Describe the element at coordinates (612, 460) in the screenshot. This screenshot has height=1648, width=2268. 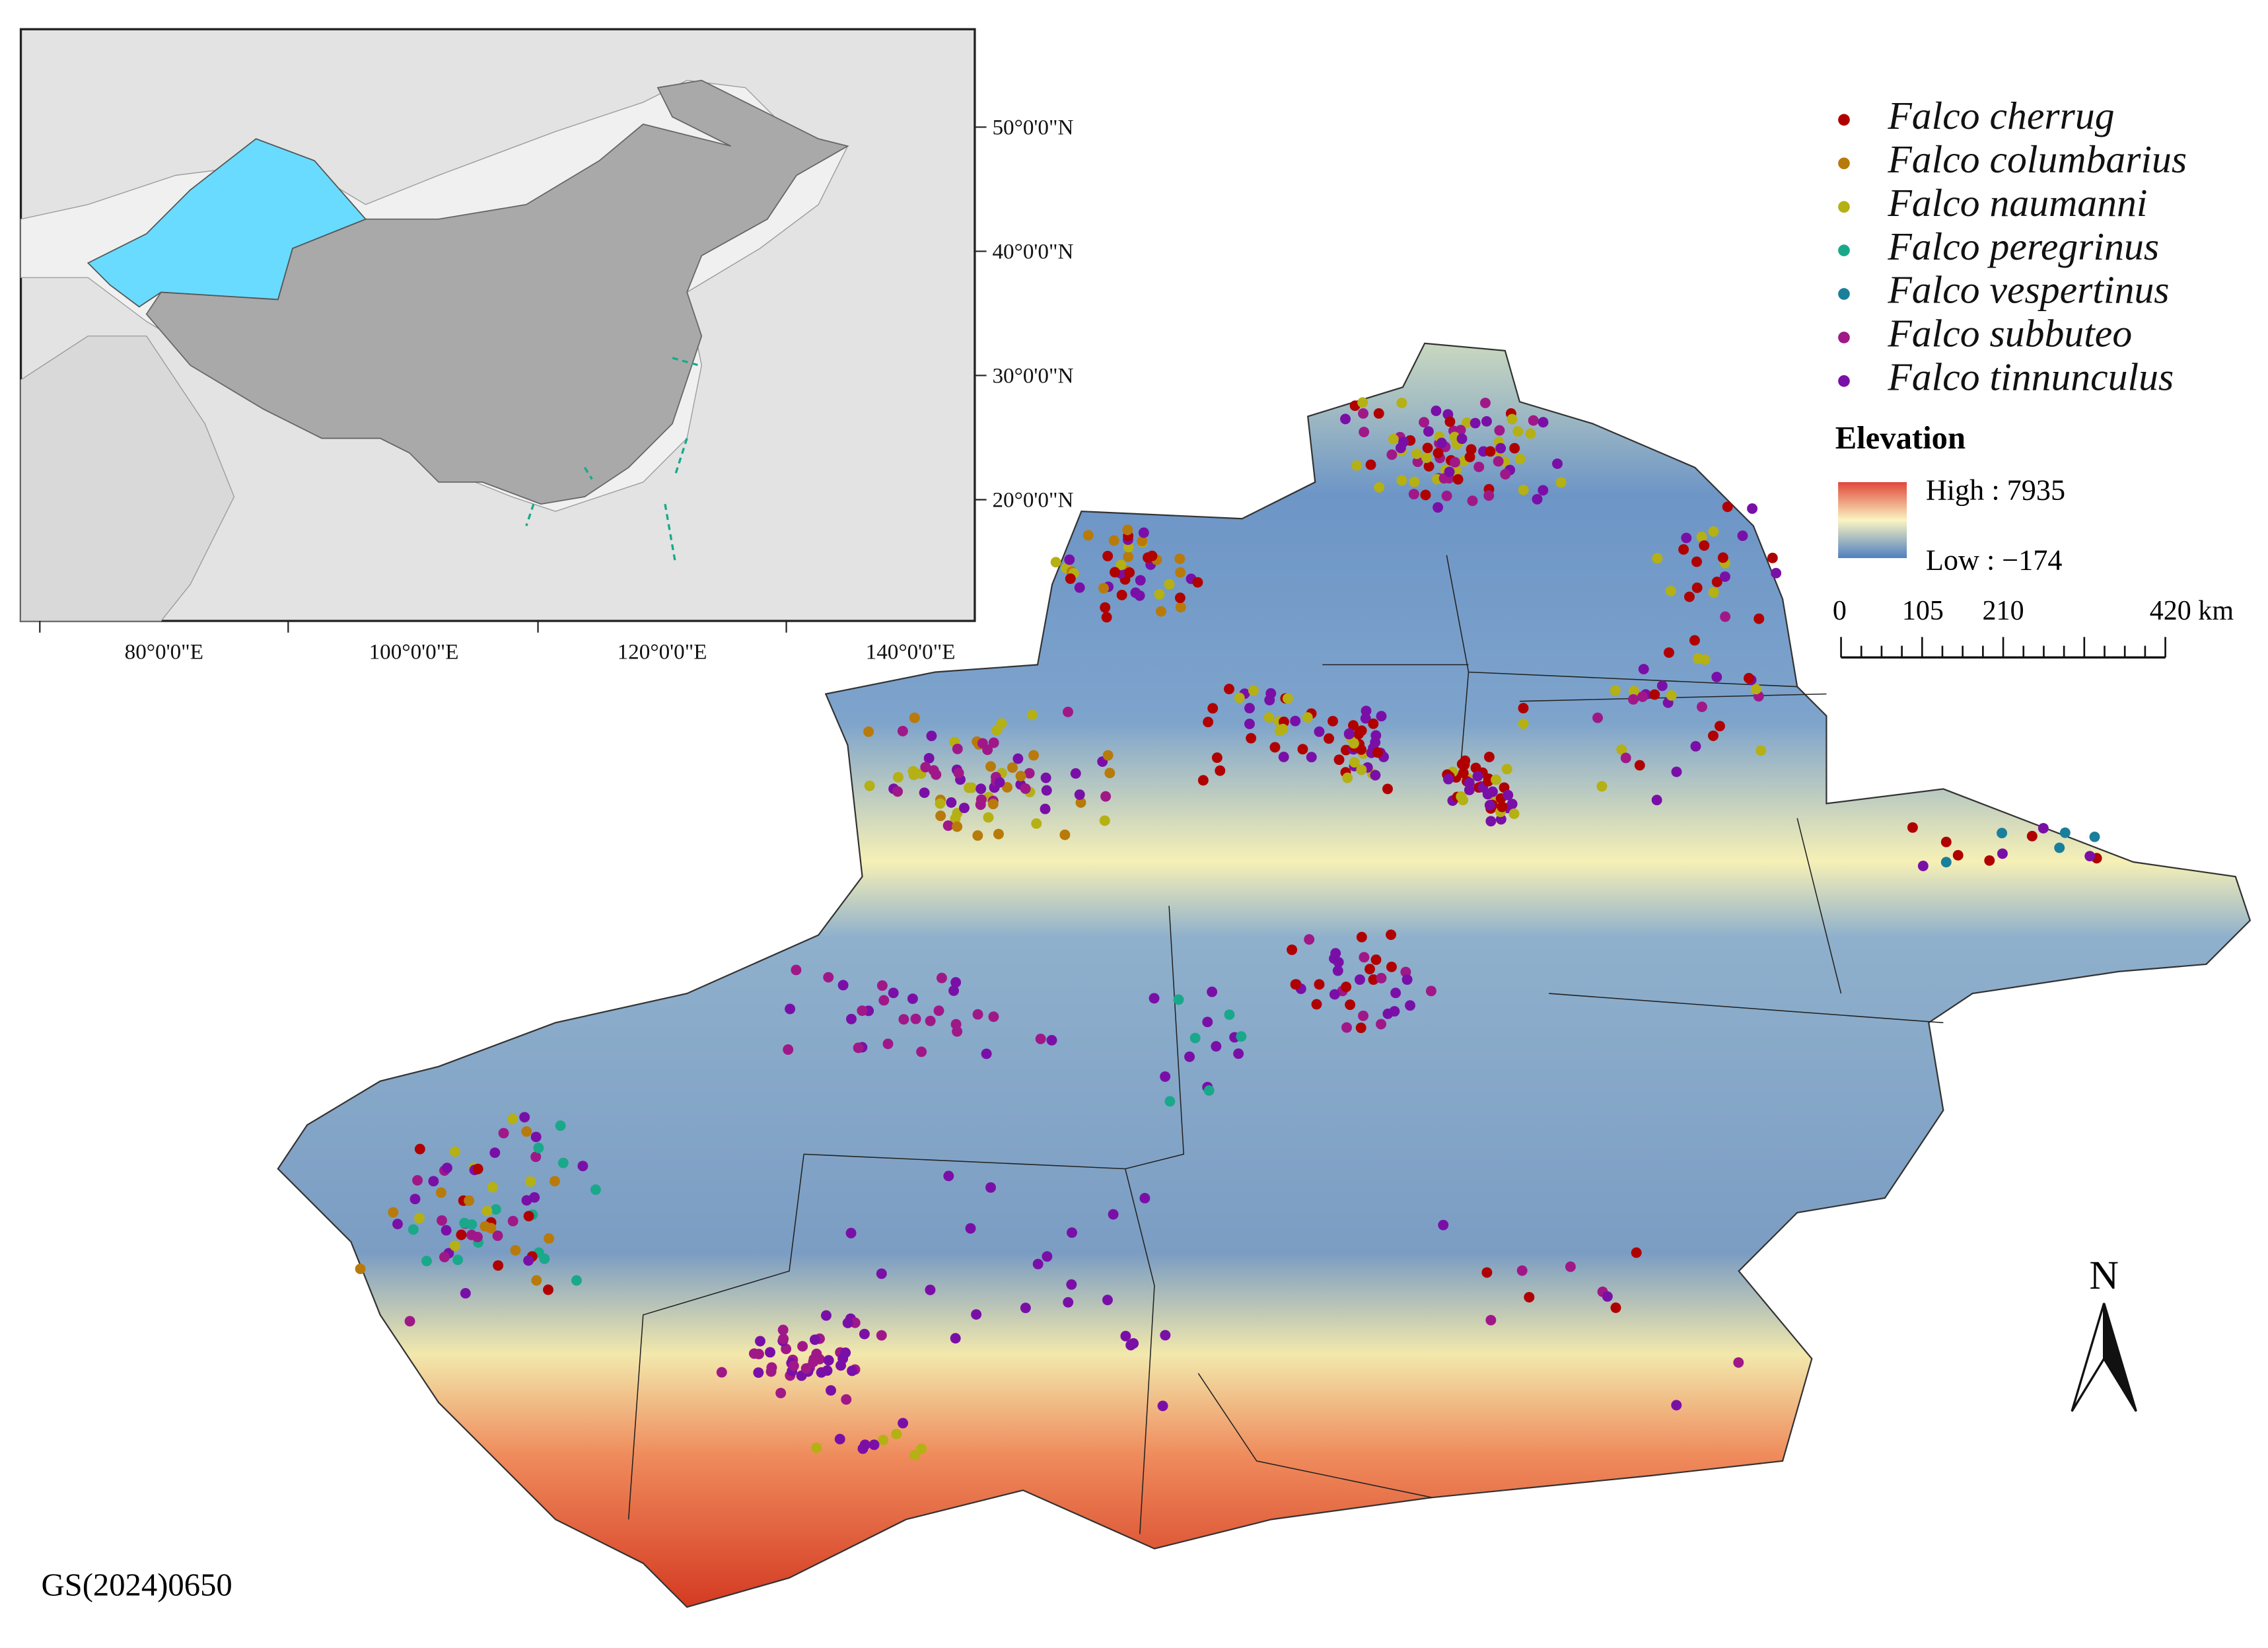
I see `inset-coast` at that location.